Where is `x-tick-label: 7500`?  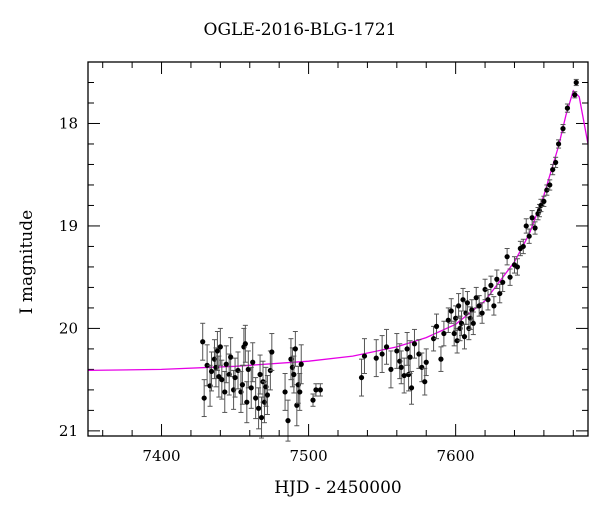
x-tick-label: 7500 is located at coordinates (308, 456).